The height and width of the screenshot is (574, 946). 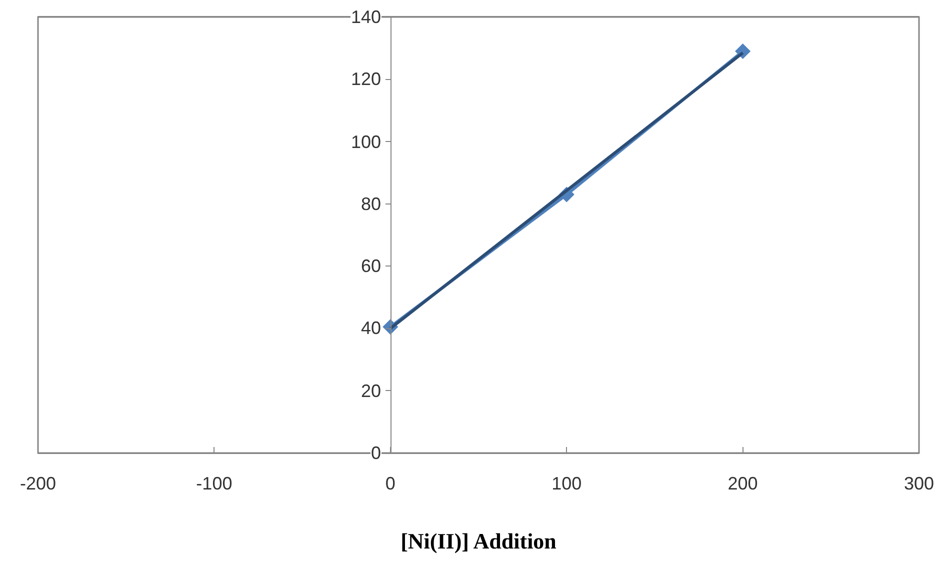 What do you see at coordinates (743, 484) in the screenshot?
I see `x-tick-label: 200` at bounding box center [743, 484].